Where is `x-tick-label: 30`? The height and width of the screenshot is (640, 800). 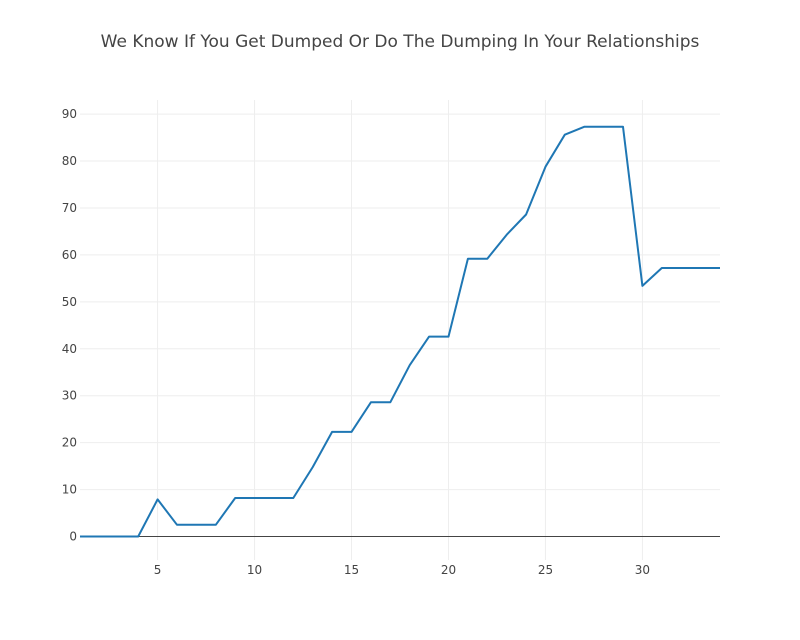 x-tick-label: 30 is located at coordinates (642, 570).